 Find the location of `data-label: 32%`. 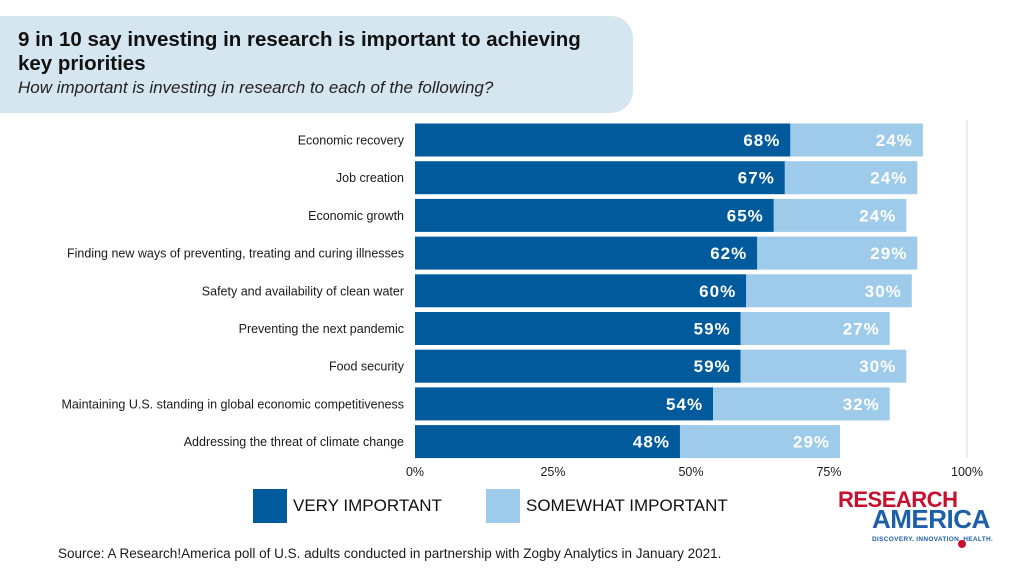

data-label: 32% is located at coordinates (861, 404).